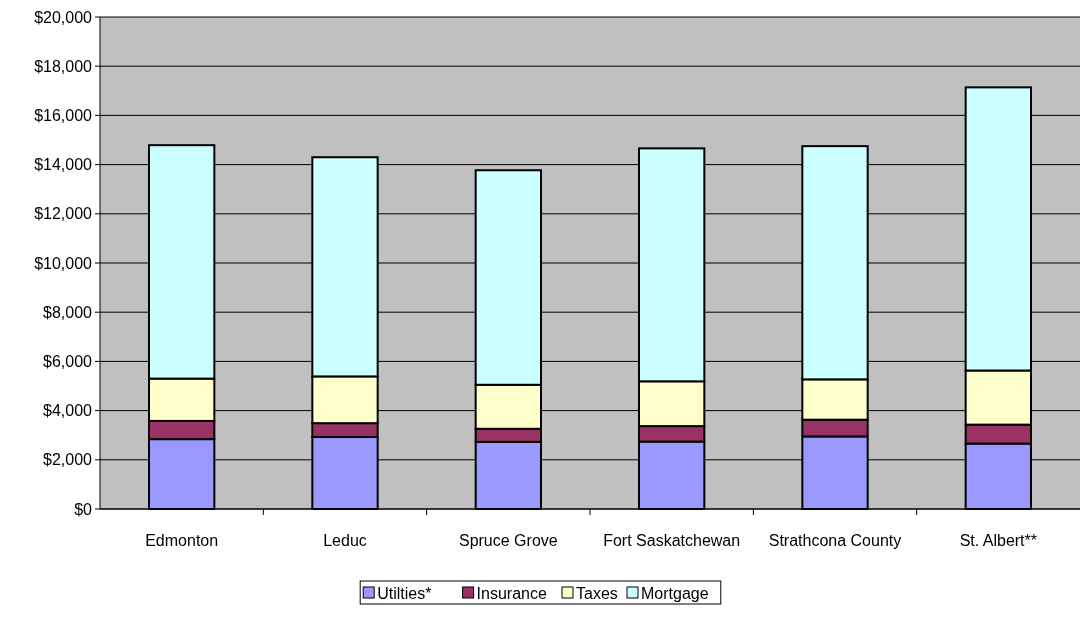  What do you see at coordinates (68, 312) in the screenshot?
I see `y-tick-label: $8,000` at bounding box center [68, 312].